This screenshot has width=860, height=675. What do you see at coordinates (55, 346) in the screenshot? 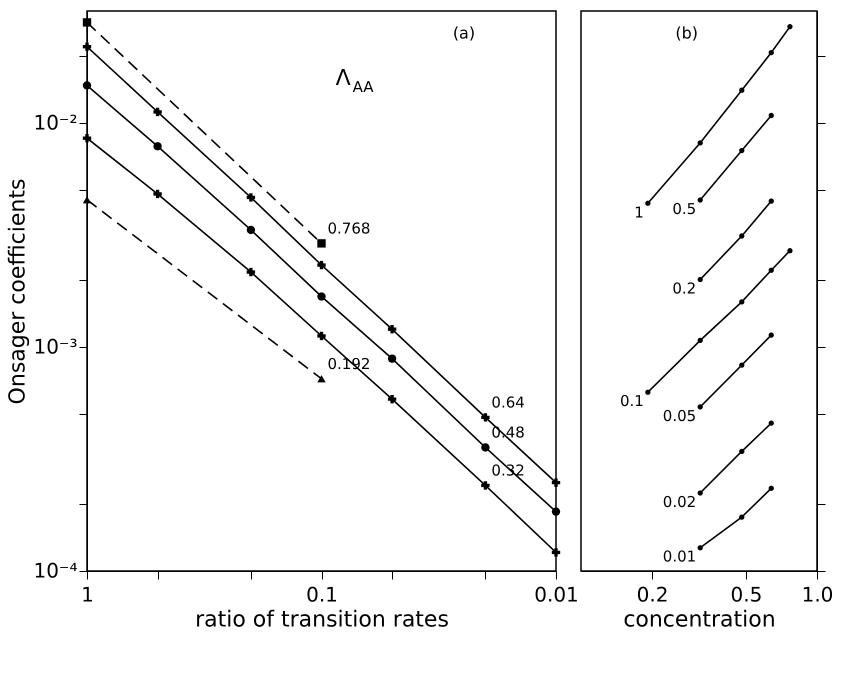
I see `y-tick-label: 10⁻³` at bounding box center [55, 346].